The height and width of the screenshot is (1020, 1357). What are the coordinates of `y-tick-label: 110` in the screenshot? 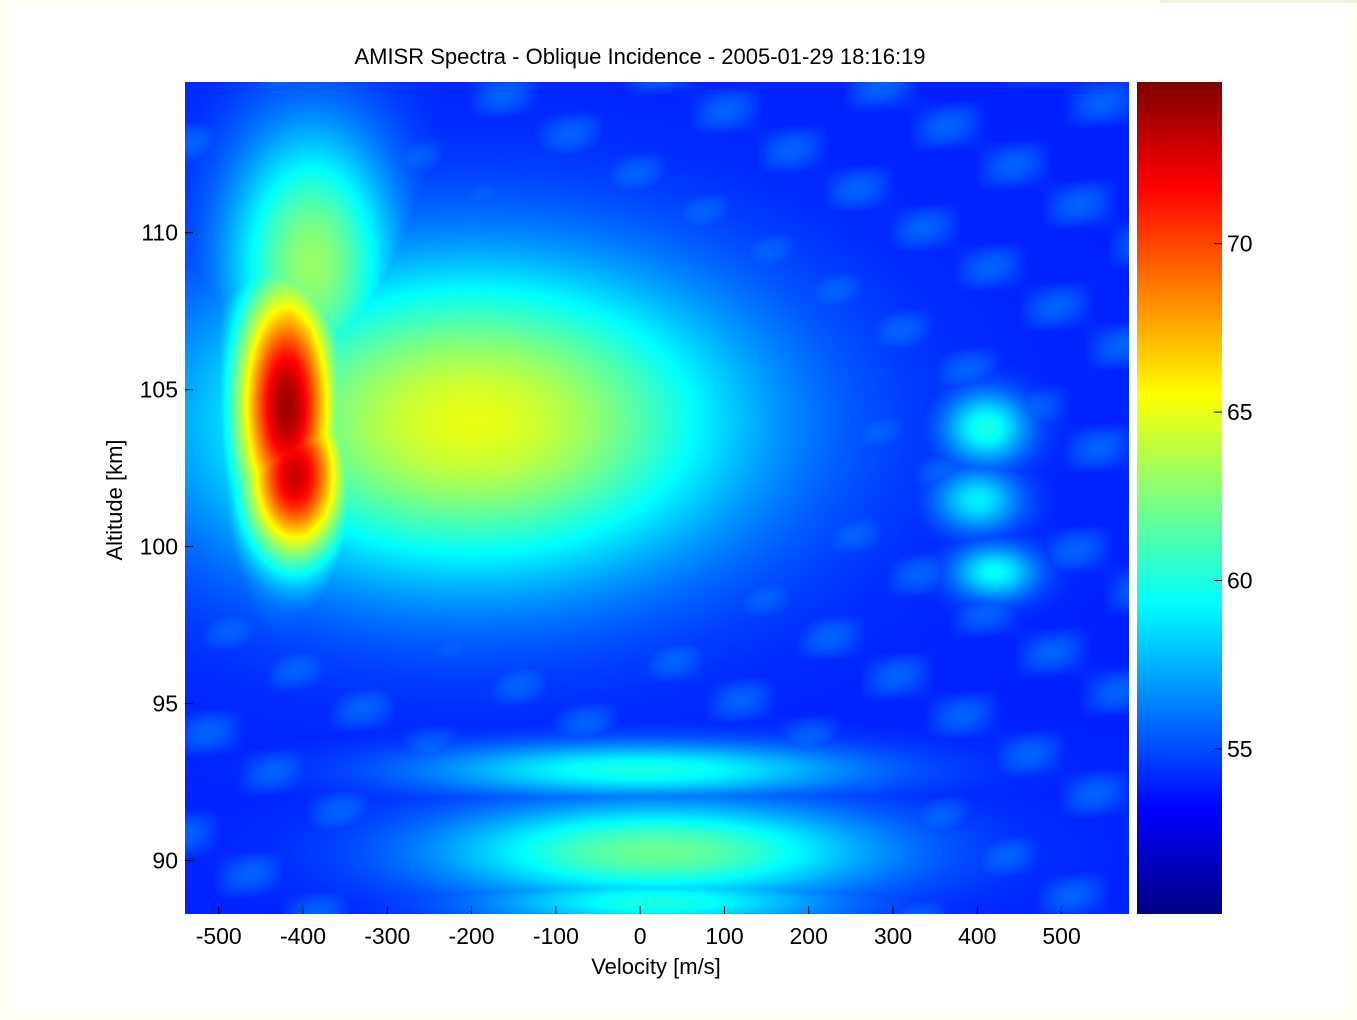 It's located at (159, 233).